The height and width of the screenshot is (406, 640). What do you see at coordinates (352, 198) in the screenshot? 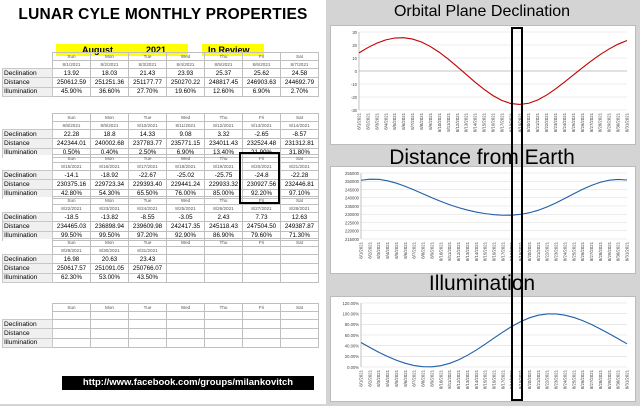
I see `y-tick-label: 240000` at bounding box center [352, 198].